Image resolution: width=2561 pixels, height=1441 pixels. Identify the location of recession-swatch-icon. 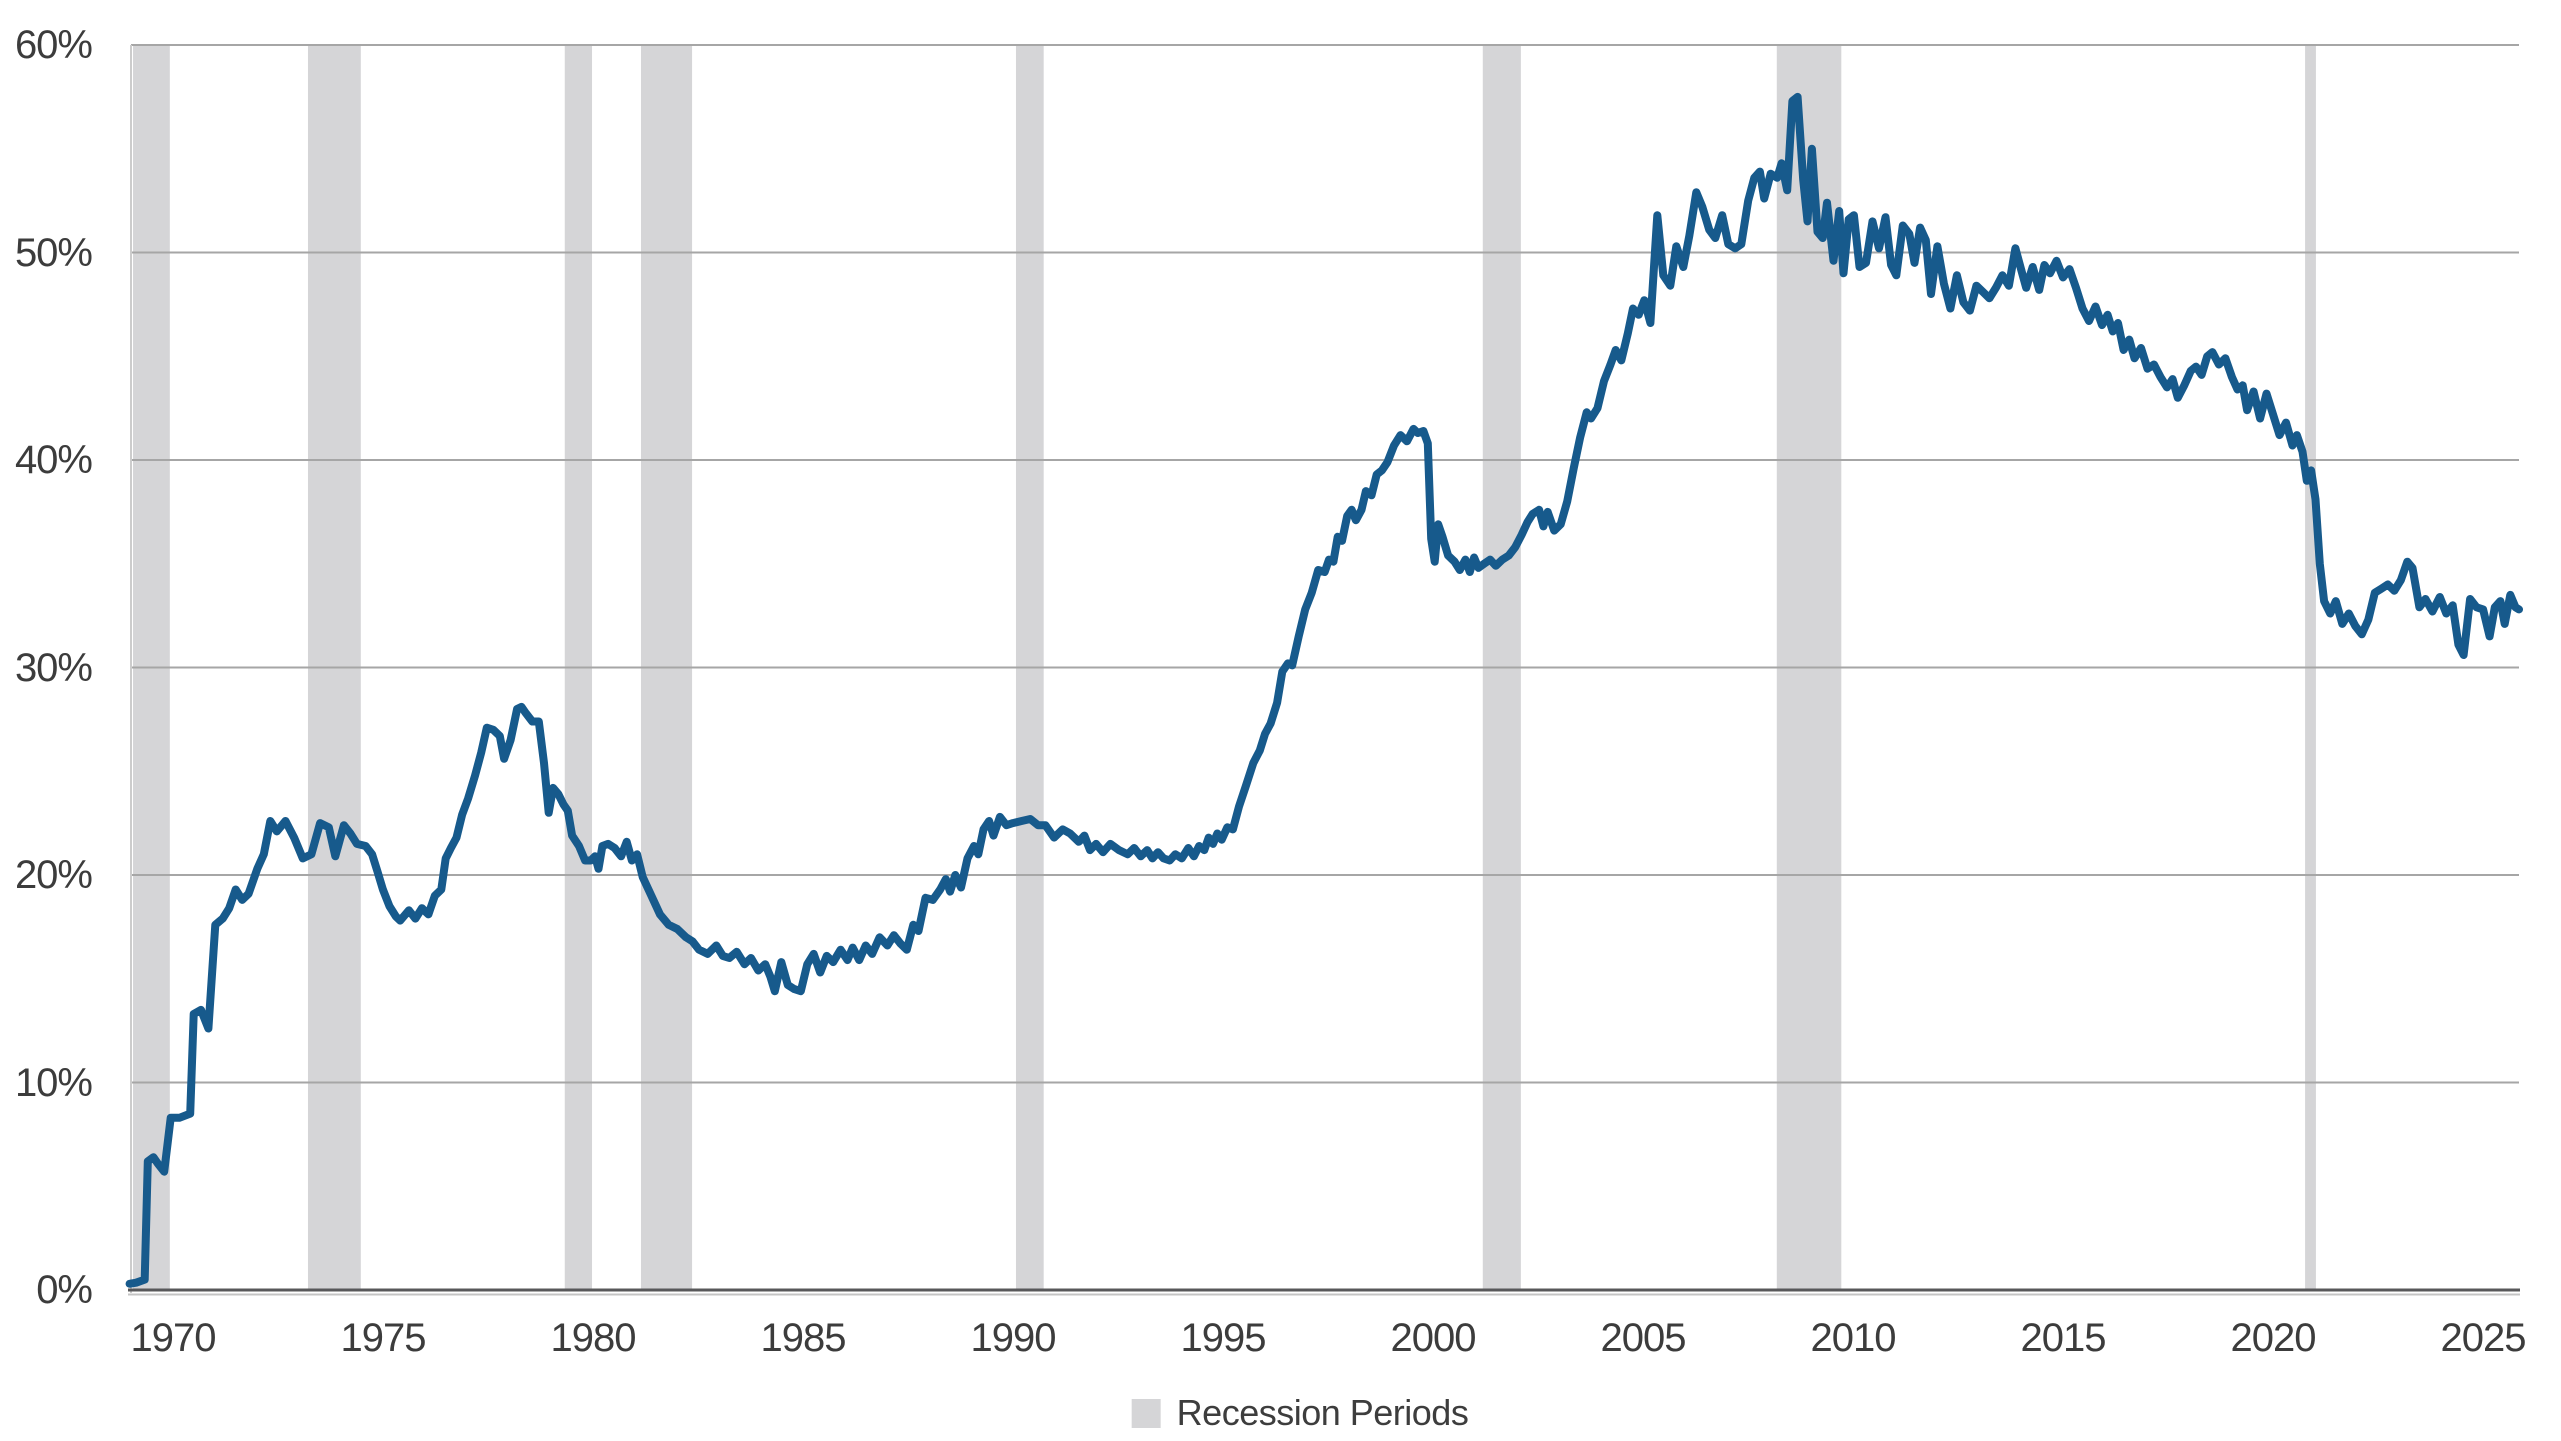
(1146, 1413).